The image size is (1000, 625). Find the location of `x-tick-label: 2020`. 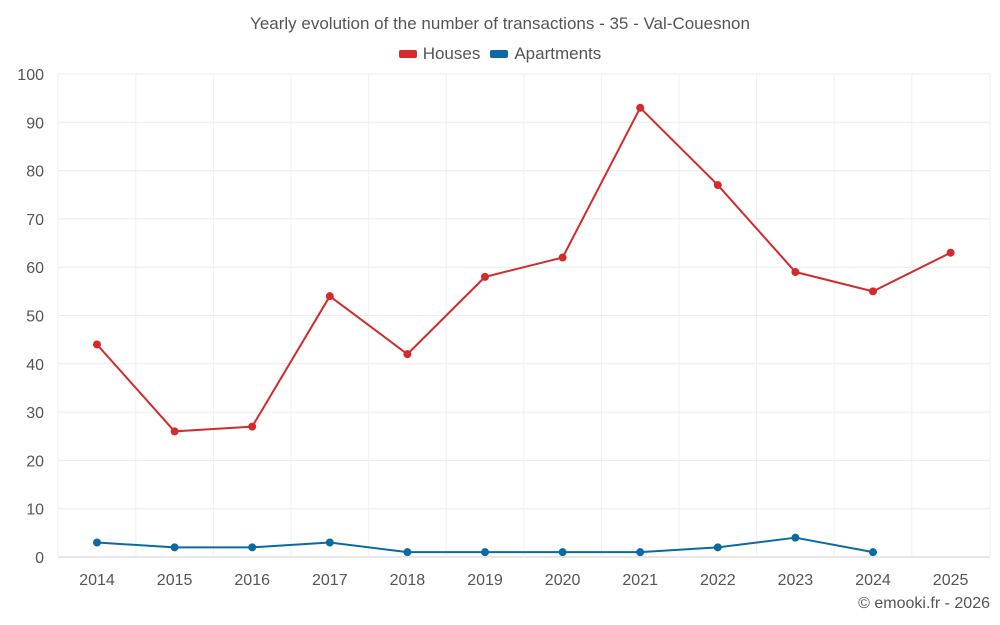

x-tick-label: 2020 is located at coordinates (563, 580).